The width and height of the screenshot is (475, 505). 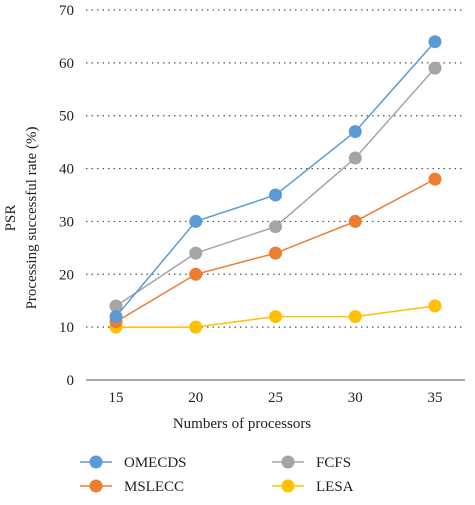 What do you see at coordinates (154, 487) in the screenshot?
I see `legend-label: MSLECC` at bounding box center [154, 487].